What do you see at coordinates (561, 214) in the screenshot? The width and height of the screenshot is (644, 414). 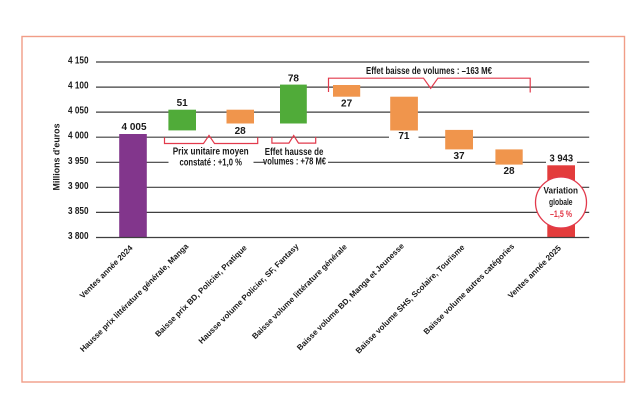 I see `svg-text: –1,5 %` at bounding box center [561, 214].